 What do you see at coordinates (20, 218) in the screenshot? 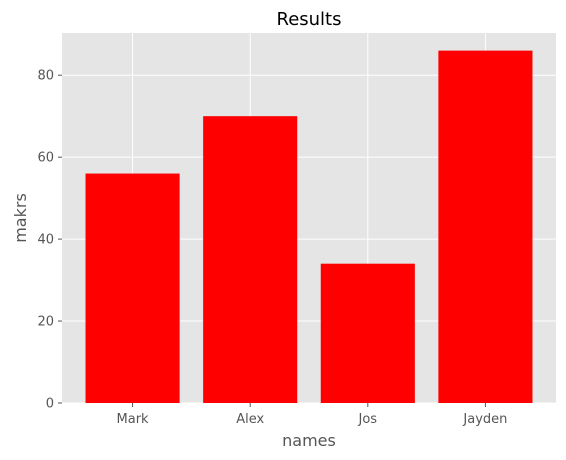
I see `y-axis-label: makrs` at bounding box center [20, 218].